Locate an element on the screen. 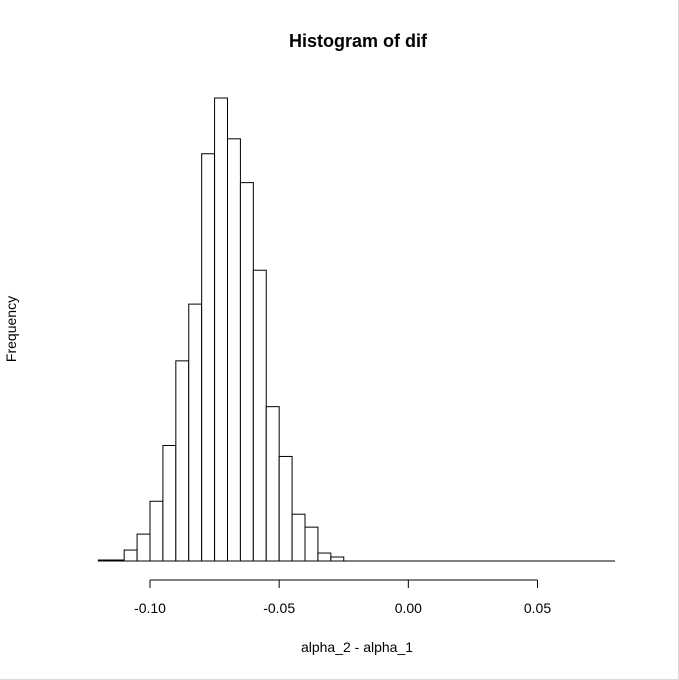  x-axis: -0.10 -0.05 0.00 0.05 is located at coordinates (342, 597).